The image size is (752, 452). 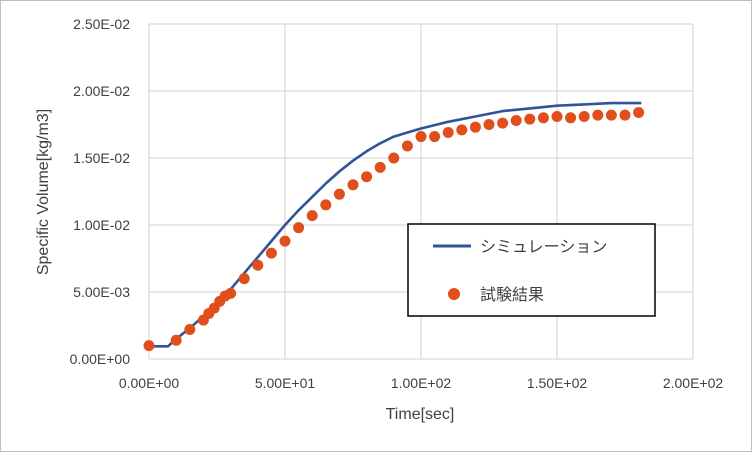 I want to click on legend: シミュレーション 試験結果, so click(x=531, y=270).